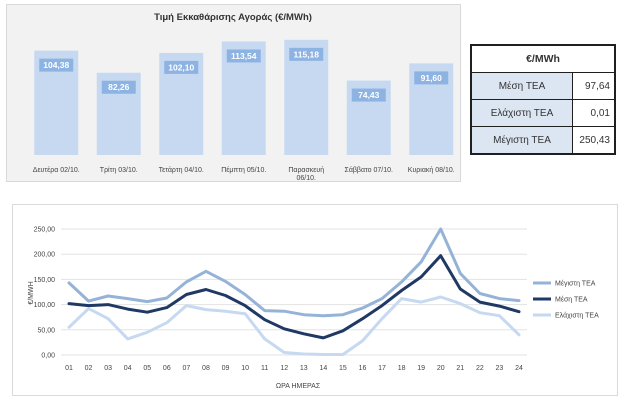 The width and height of the screenshot is (626, 401). I want to click on stats-header-row: €/MWh, so click(543, 58).